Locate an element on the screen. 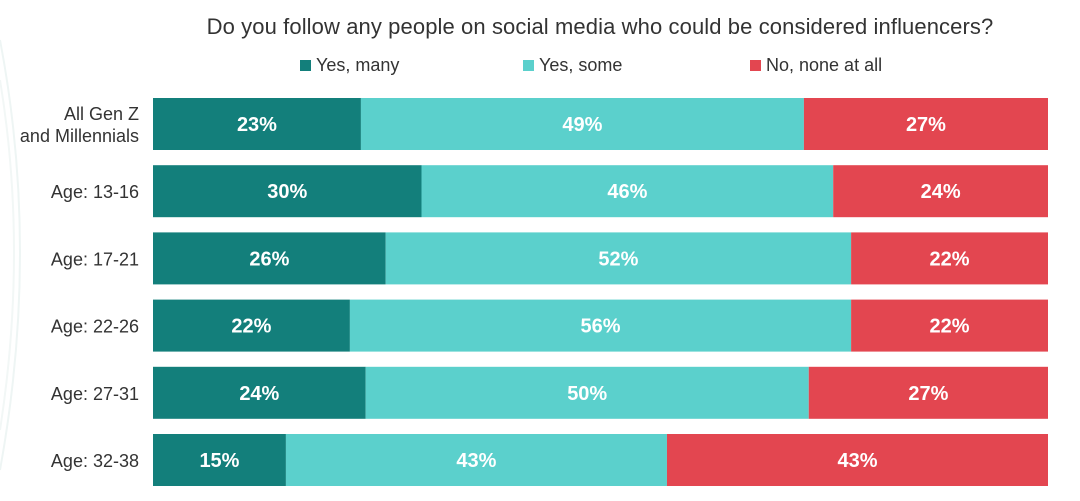  legend-item-yes-many: Yes, many is located at coordinates (349, 65).